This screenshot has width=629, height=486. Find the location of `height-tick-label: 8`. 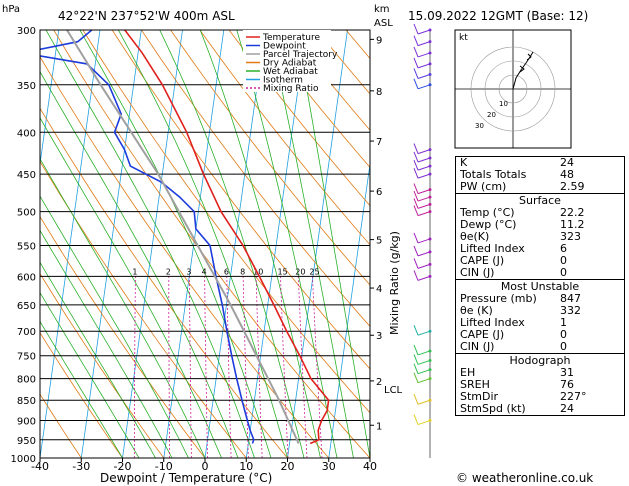

height-tick-label: 8 is located at coordinates (379, 92).